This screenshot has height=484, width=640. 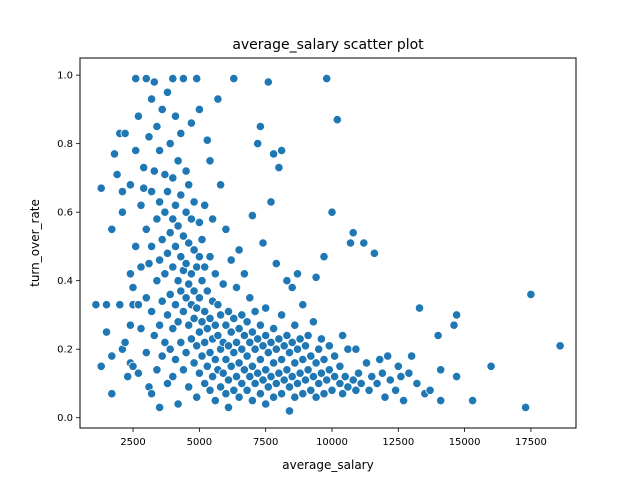 I want to click on x-tick-label: 7500, so click(x=265, y=442).